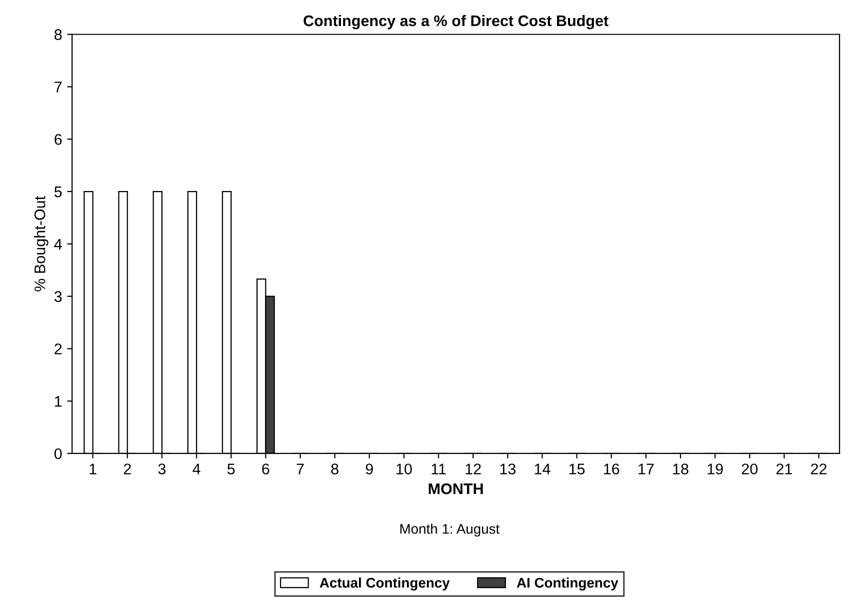  What do you see at coordinates (508, 469) in the screenshot?
I see `x-tick-label: 13` at bounding box center [508, 469].